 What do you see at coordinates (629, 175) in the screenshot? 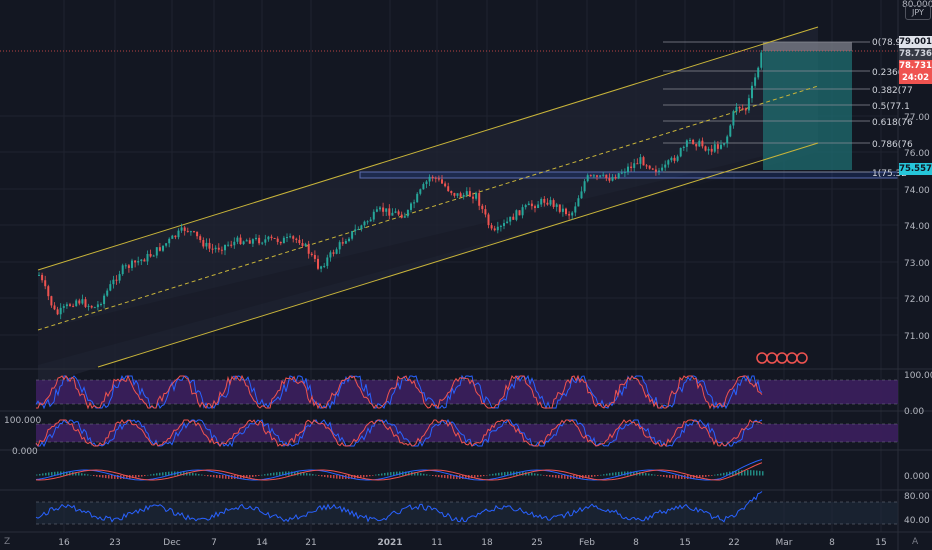
I see `support-zone-rect` at bounding box center [629, 175].